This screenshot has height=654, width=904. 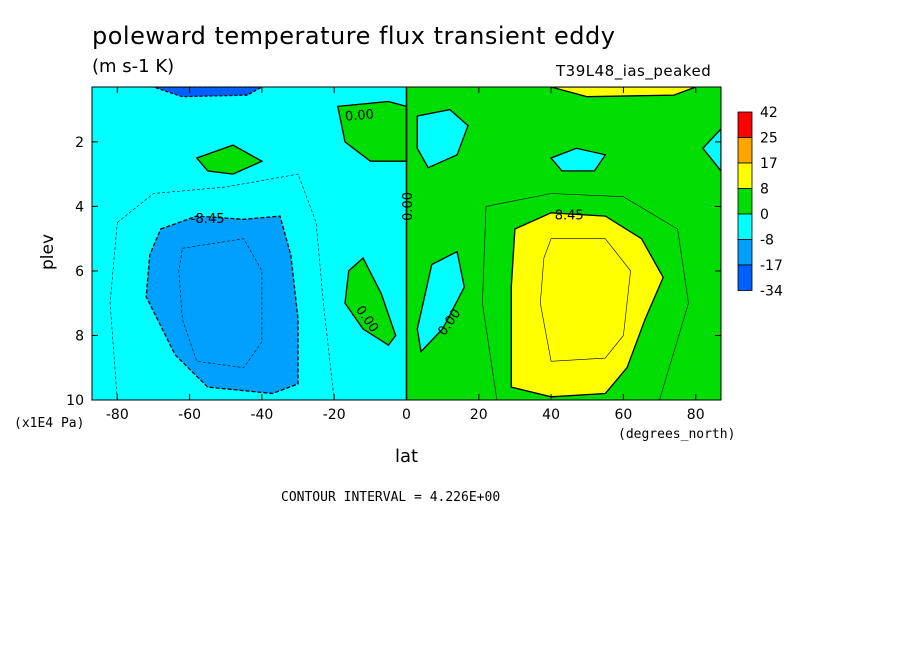 I want to click on x-tick-label: 20, so click(x=479, y=415).